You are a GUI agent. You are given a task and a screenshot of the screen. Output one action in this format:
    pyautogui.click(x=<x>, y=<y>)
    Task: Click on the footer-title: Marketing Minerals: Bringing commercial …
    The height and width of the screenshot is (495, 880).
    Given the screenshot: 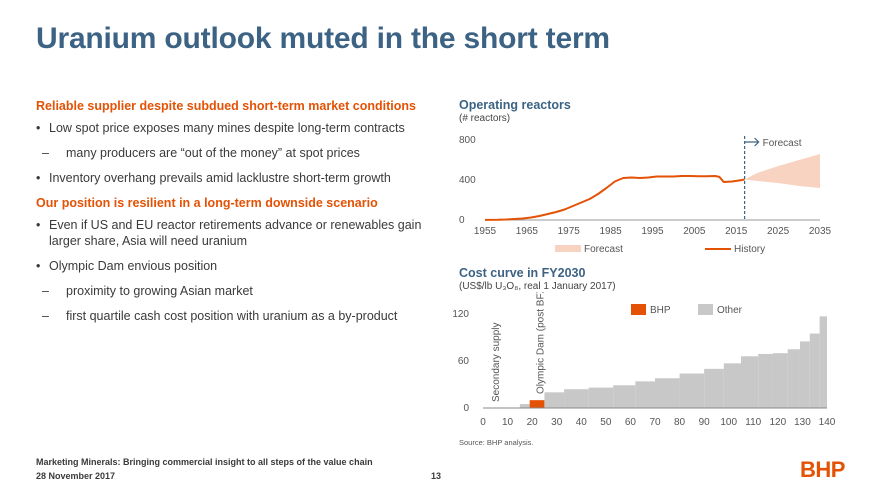 What is the action you would take?
    pyautogui.click(x=204, y=462)
    